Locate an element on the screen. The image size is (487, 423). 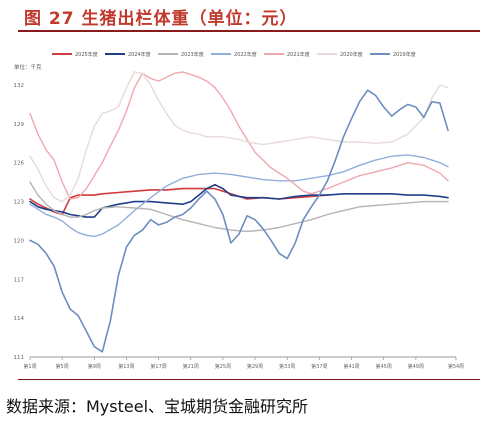
legend-label: 2022年度 is located at coordinates (245, 54).